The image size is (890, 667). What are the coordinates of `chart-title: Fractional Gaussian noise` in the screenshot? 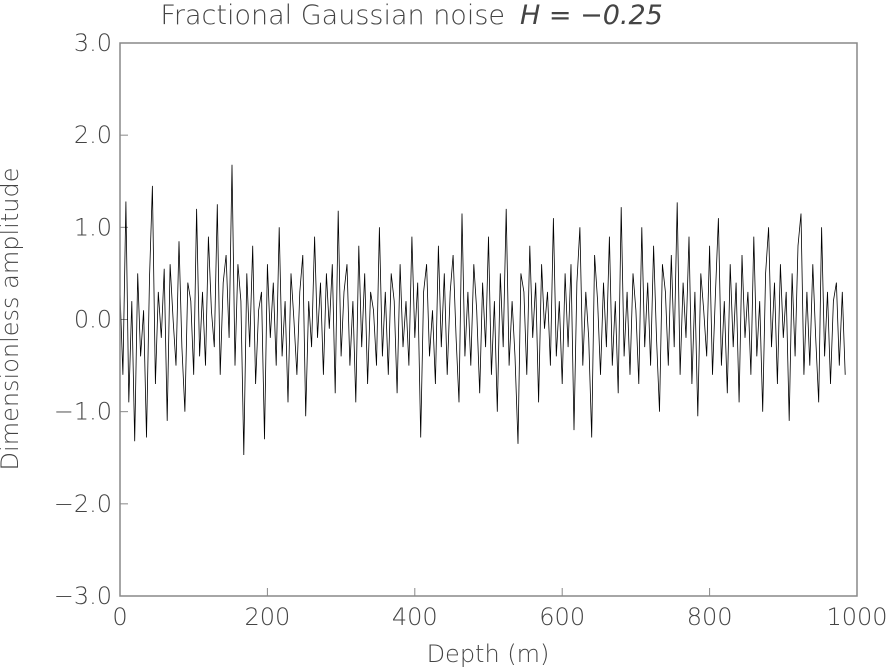 It's located at (332, 15).